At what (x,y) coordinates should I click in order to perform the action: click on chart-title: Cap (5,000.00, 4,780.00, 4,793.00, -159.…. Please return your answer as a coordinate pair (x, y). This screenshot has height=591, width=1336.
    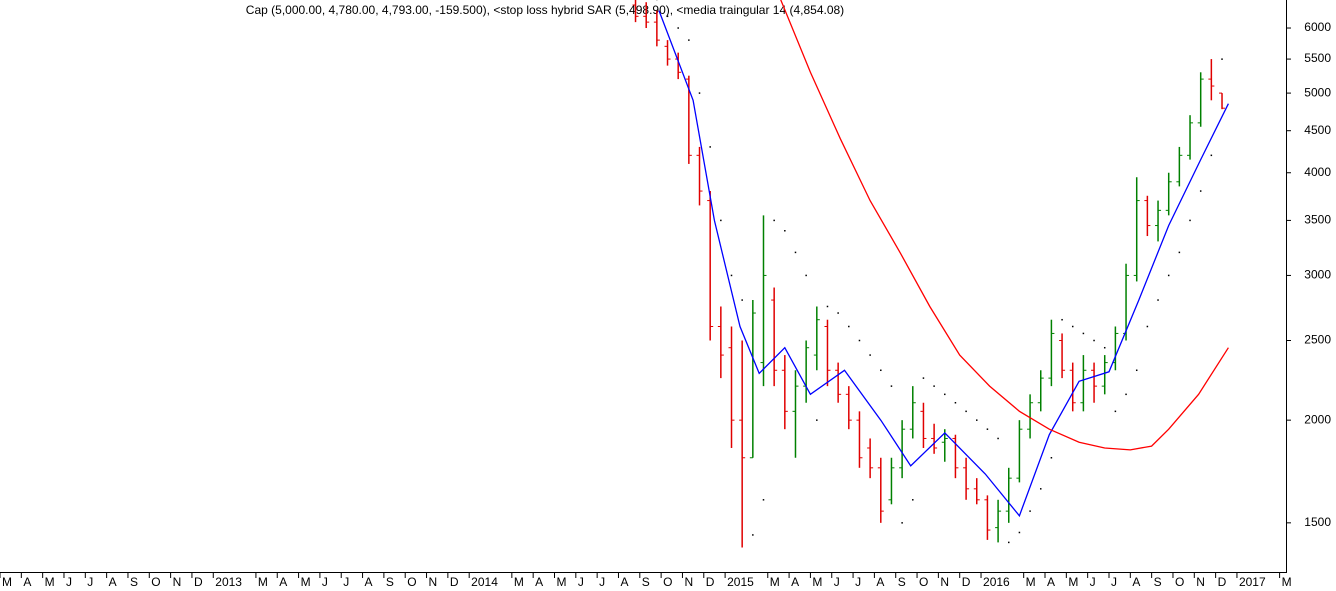
    Looking at the image, I should click on (545, 10).